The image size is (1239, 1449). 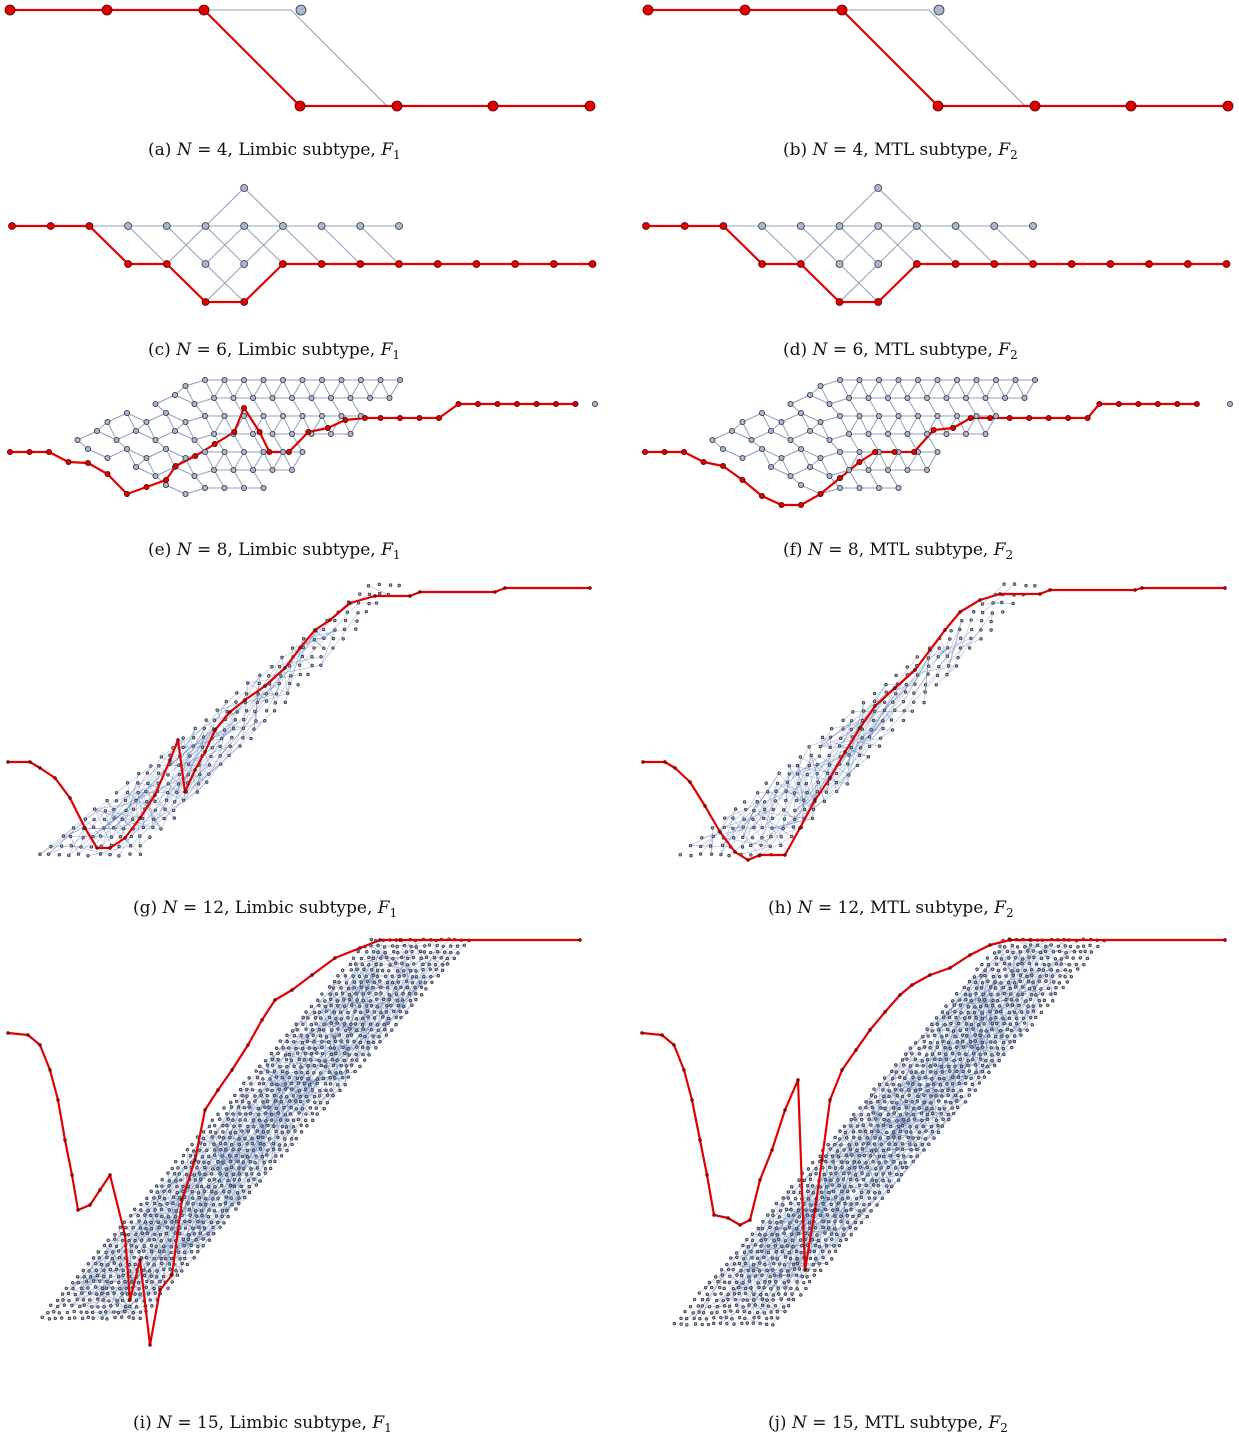 What do you see at coordinates (299, 720) in the screenshot?
I see `graph-n12-limbic` at bounding box center [299, 720].